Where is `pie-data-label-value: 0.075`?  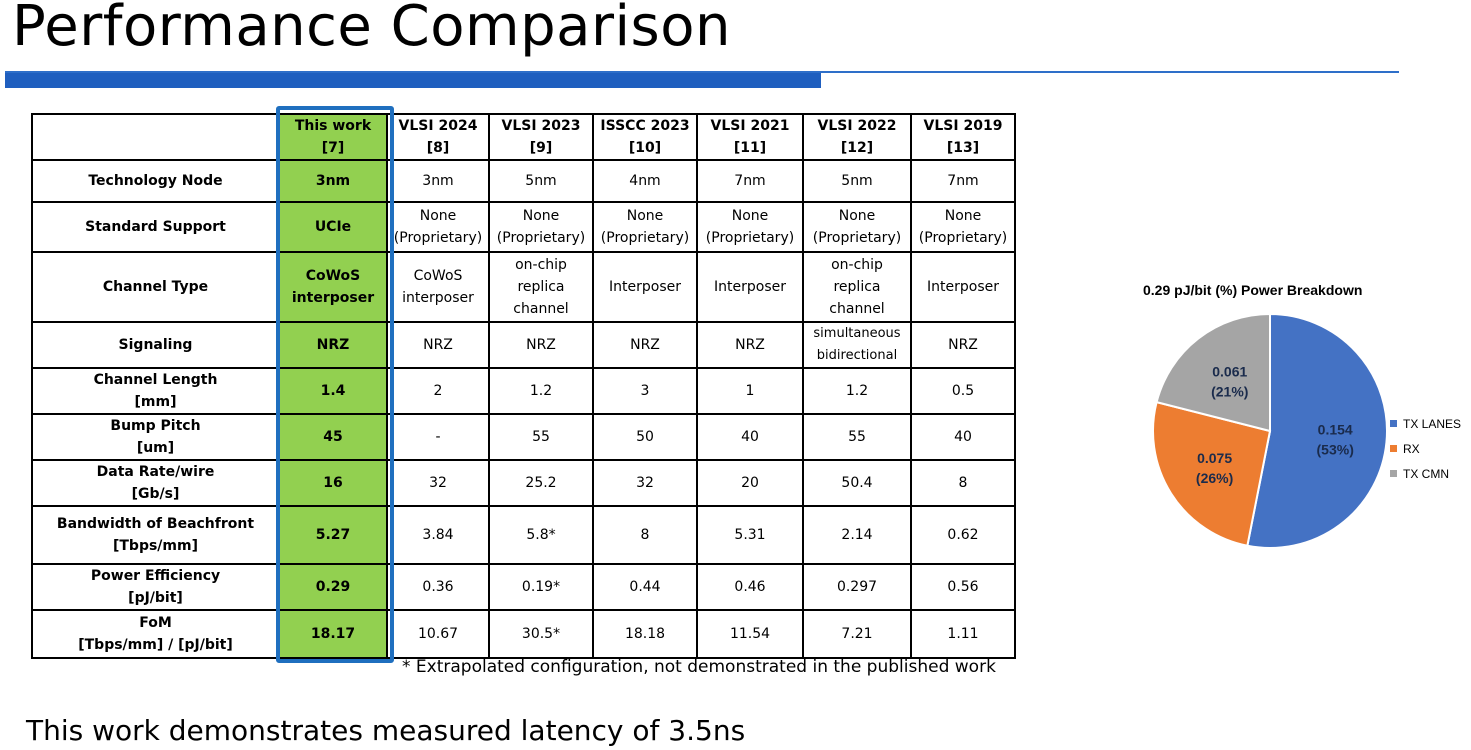 pie-data-label-value: 0.075 is located at coordinates (1214, 458).